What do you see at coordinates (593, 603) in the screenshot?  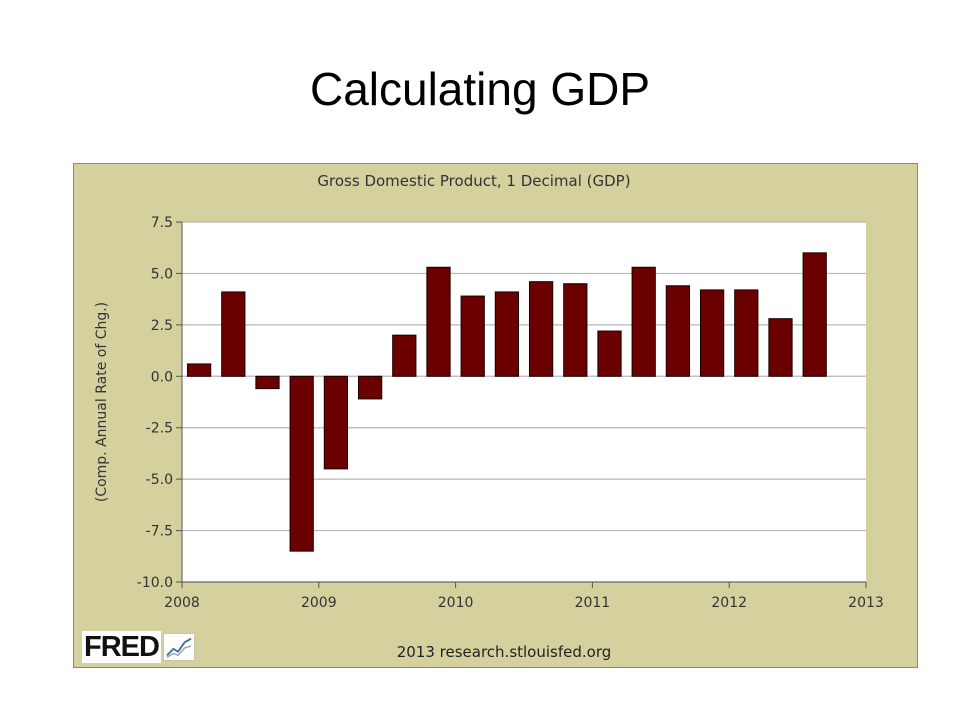 I see `x-tick-label: 2011` at bounding box center [593, 603].